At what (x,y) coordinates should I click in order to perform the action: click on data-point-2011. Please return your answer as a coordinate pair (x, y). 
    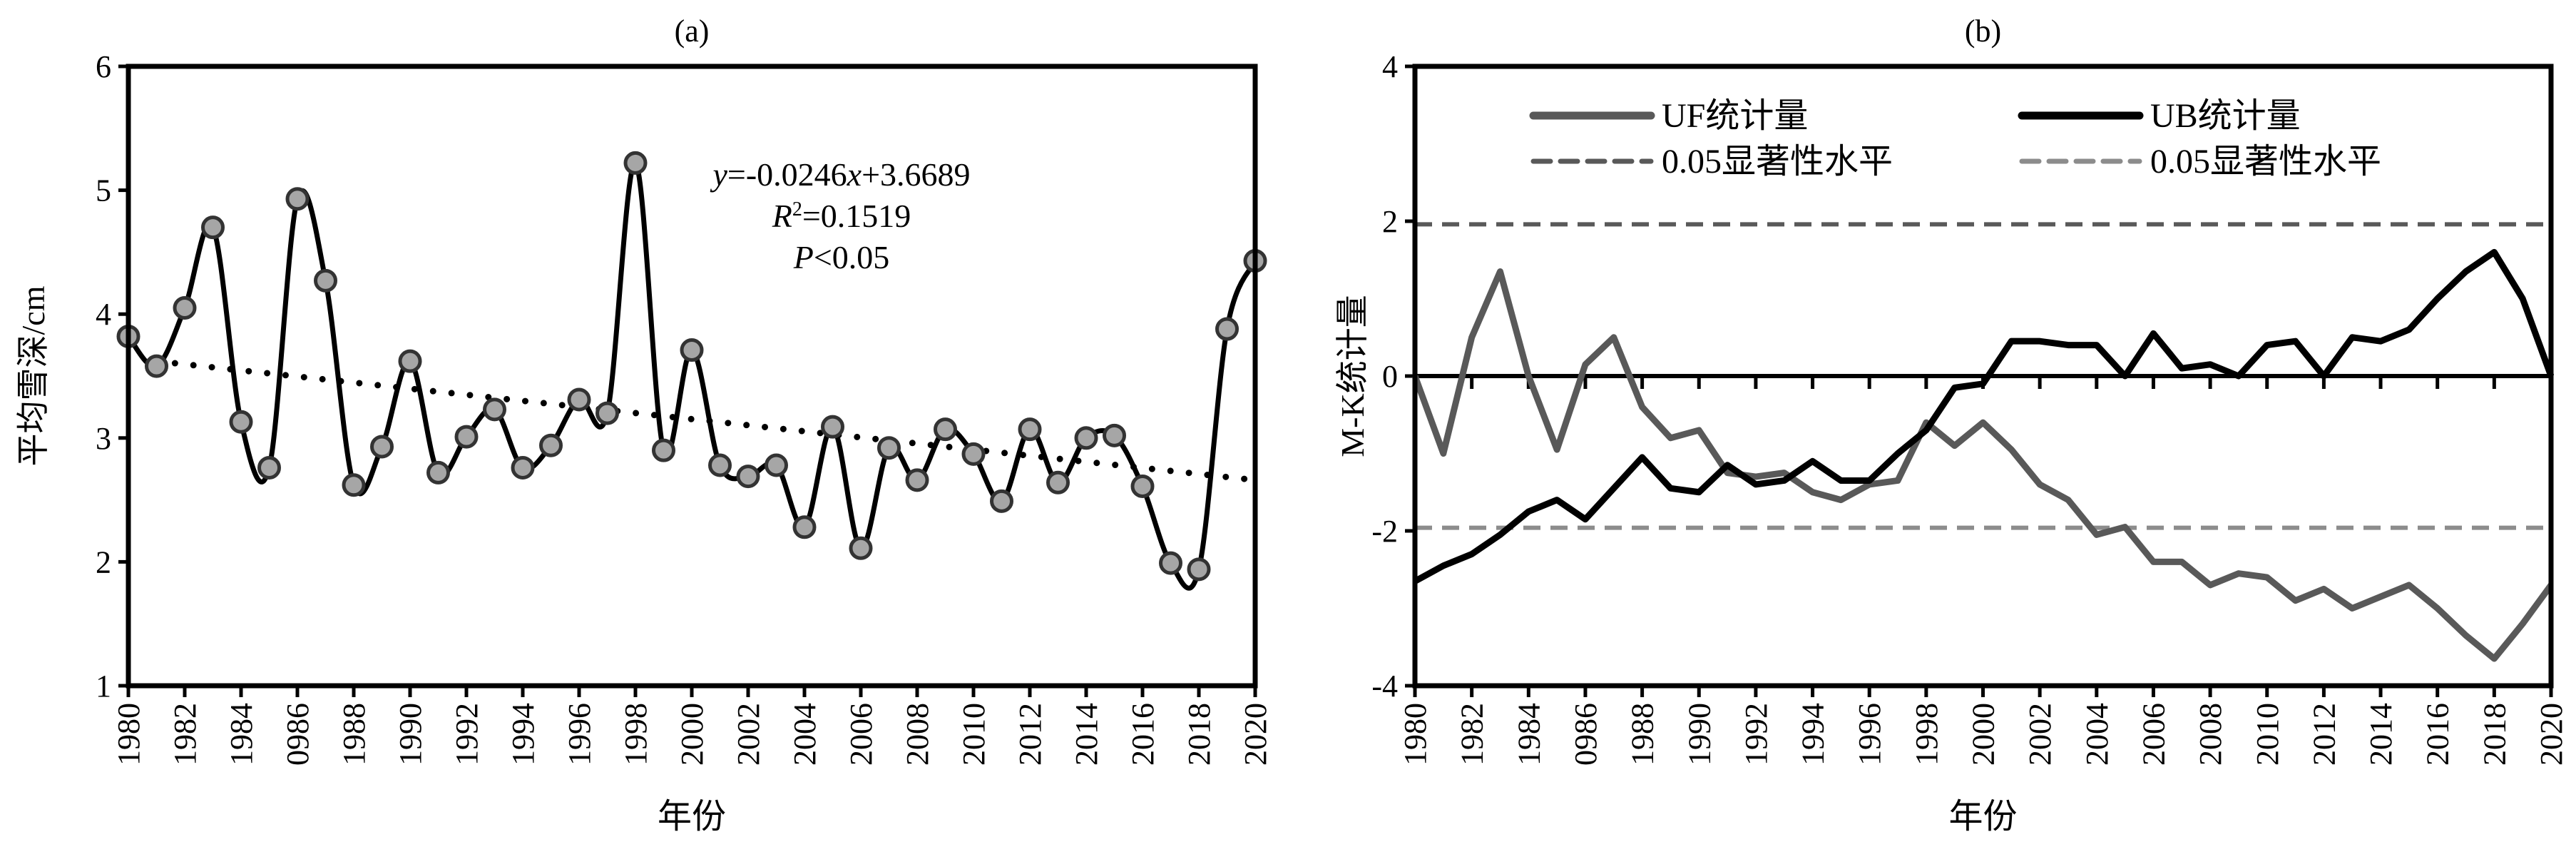
    Looking at the image, I should click on (1002, 501).